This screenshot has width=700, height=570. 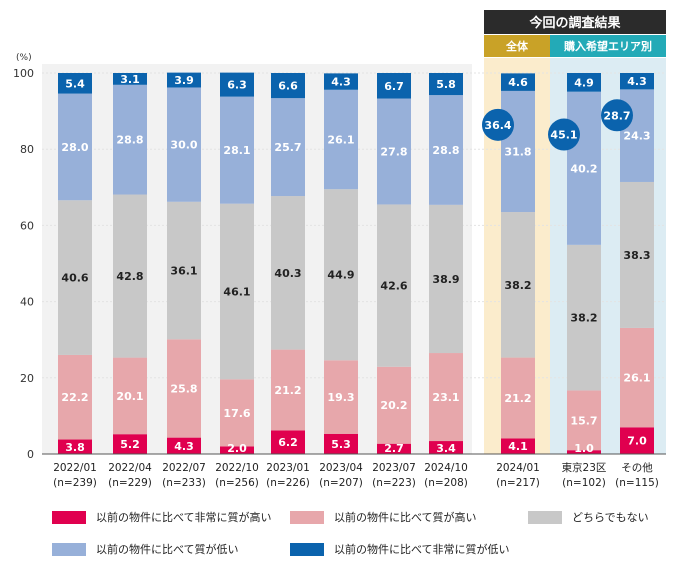 What do you see at coordinates (23, 73) in the screenshot?
I see `y-tick-100: 100` at bounding box center [23, 73].